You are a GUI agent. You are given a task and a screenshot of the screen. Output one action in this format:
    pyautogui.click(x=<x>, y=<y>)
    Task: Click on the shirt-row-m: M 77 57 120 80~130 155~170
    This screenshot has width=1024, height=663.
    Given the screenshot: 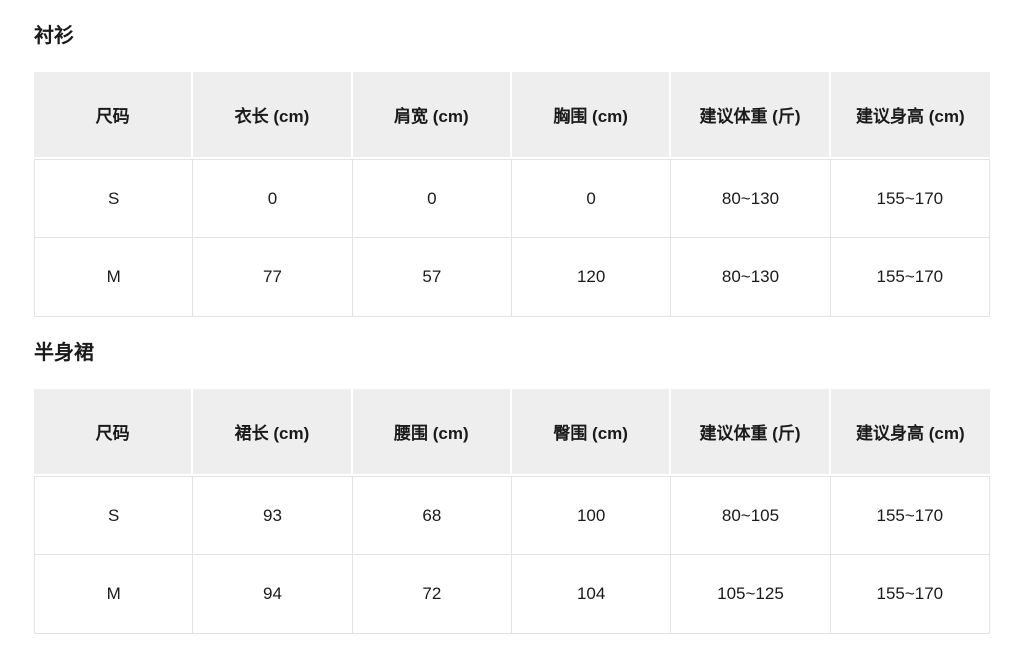 What is the action you would take?
    pyautogui.click(x=512, y=277)
    